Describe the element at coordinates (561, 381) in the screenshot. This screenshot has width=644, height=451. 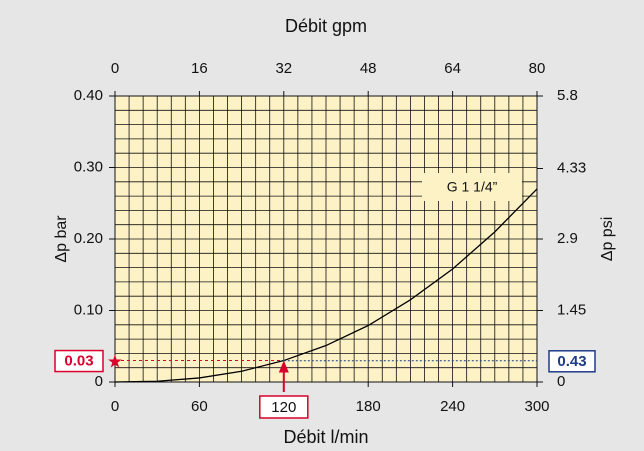
I see `y2-tick-label: 0` at that location.